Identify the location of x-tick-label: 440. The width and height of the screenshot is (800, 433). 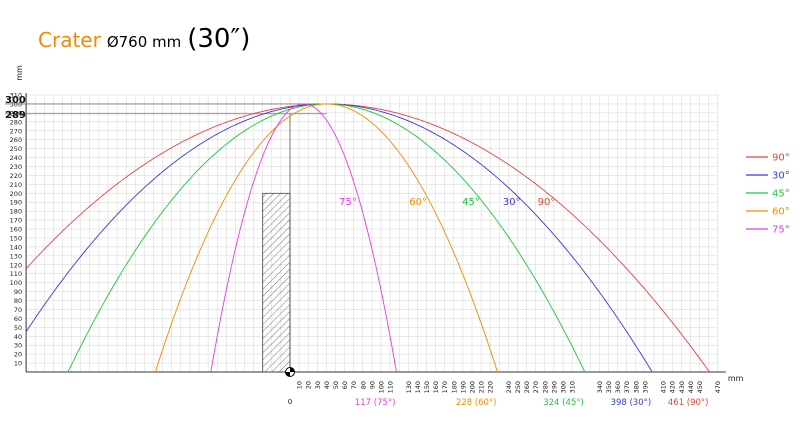
(691, 387).